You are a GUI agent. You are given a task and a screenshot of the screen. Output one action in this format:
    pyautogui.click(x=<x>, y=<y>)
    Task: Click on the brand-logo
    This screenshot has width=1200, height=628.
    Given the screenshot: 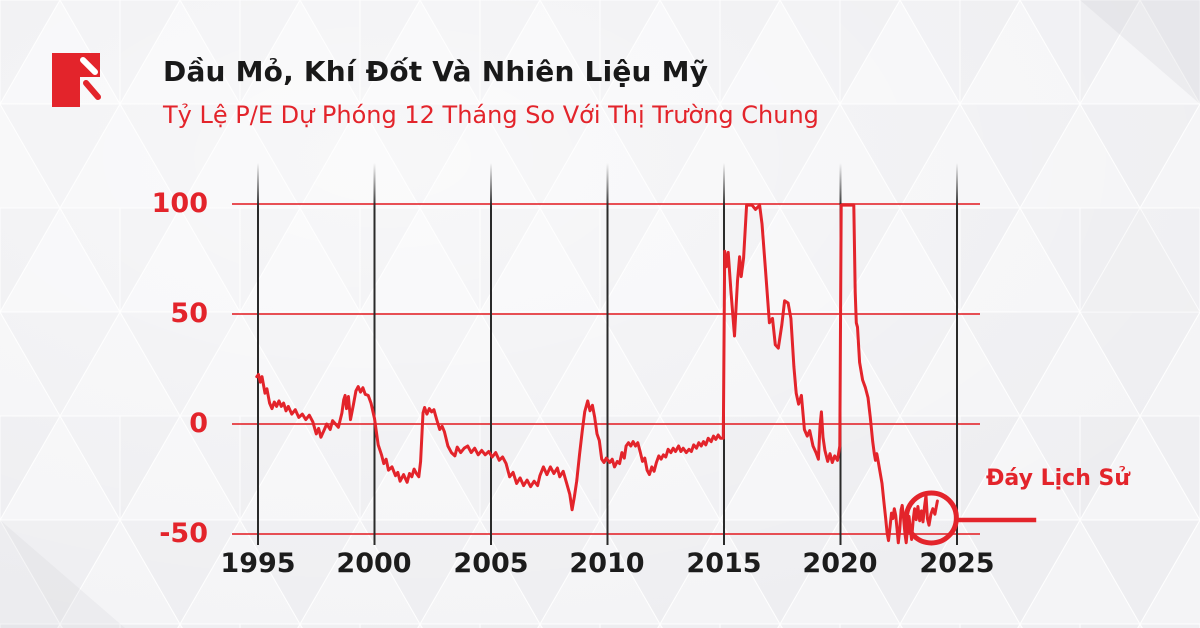 What is the action you would take?
    pyautogui.click(x=76, y=80)
    